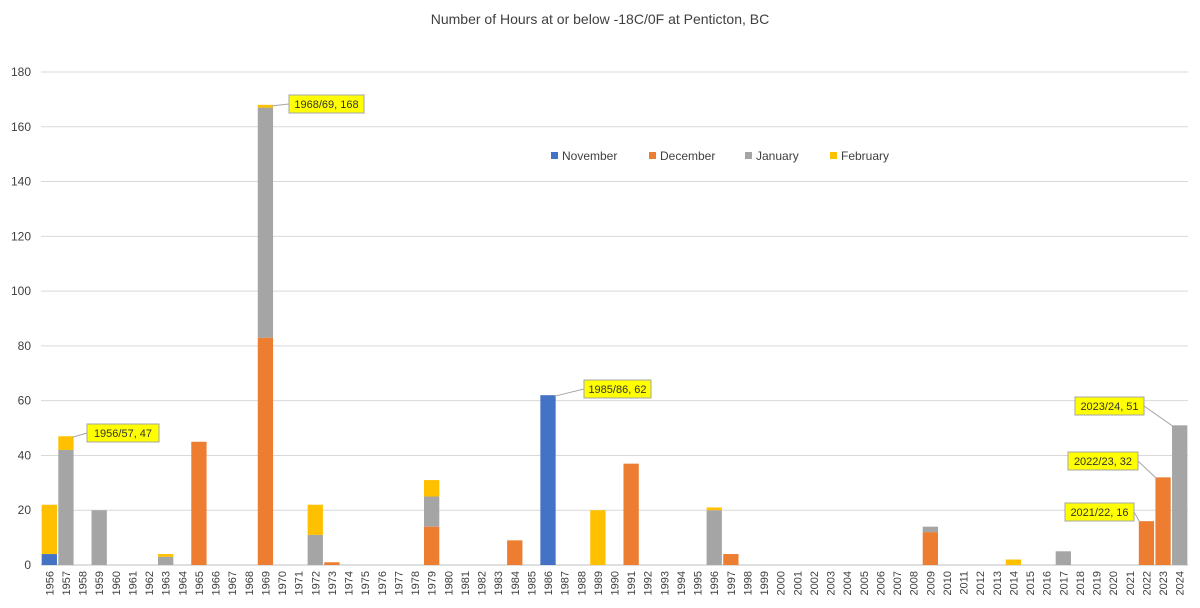  I want to click on bar-january-1972, so click(315, 549).